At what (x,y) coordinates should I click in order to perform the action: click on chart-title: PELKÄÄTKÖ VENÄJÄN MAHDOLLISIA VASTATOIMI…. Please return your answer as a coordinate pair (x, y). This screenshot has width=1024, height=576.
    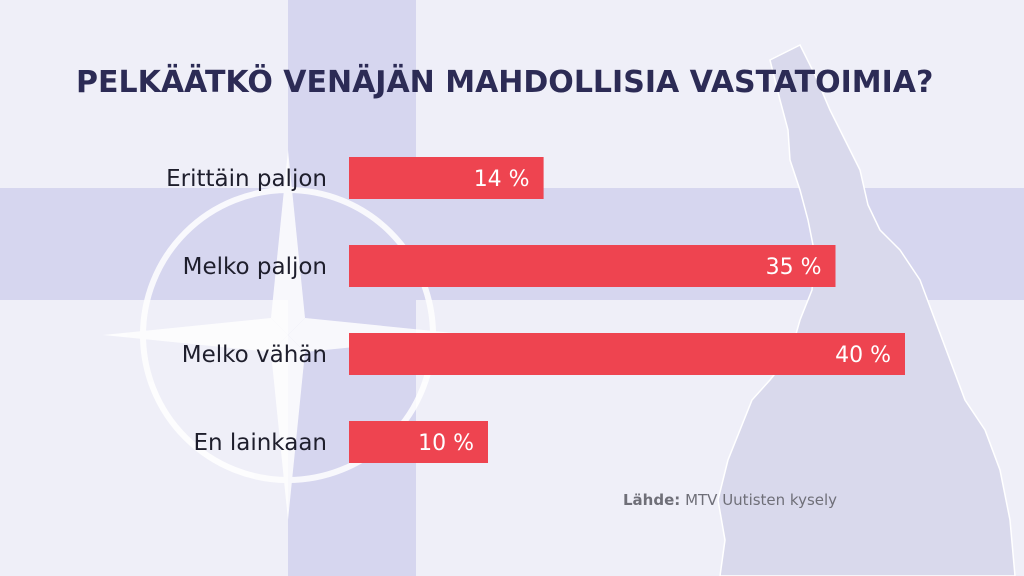
    Looking at the image, I should click on (504, 81).